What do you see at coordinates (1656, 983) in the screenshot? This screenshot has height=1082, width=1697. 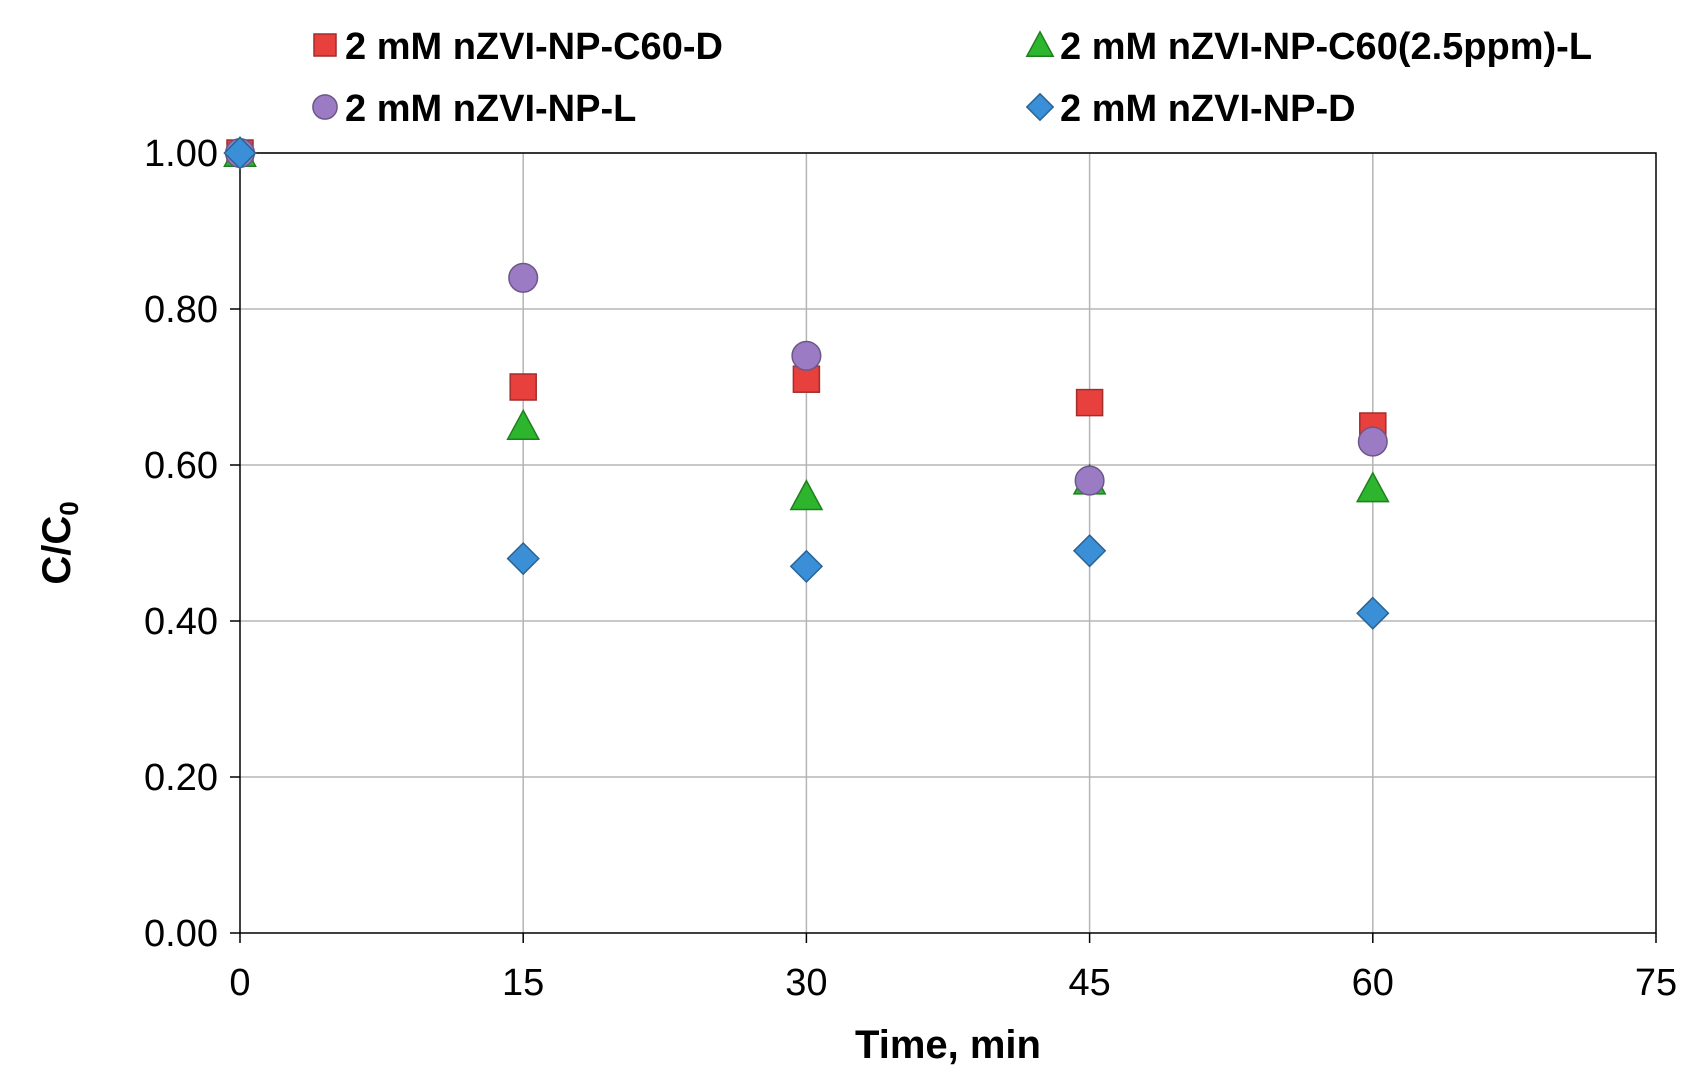 I see `x-tick-label: 75` at bounding box center [1656, 983].